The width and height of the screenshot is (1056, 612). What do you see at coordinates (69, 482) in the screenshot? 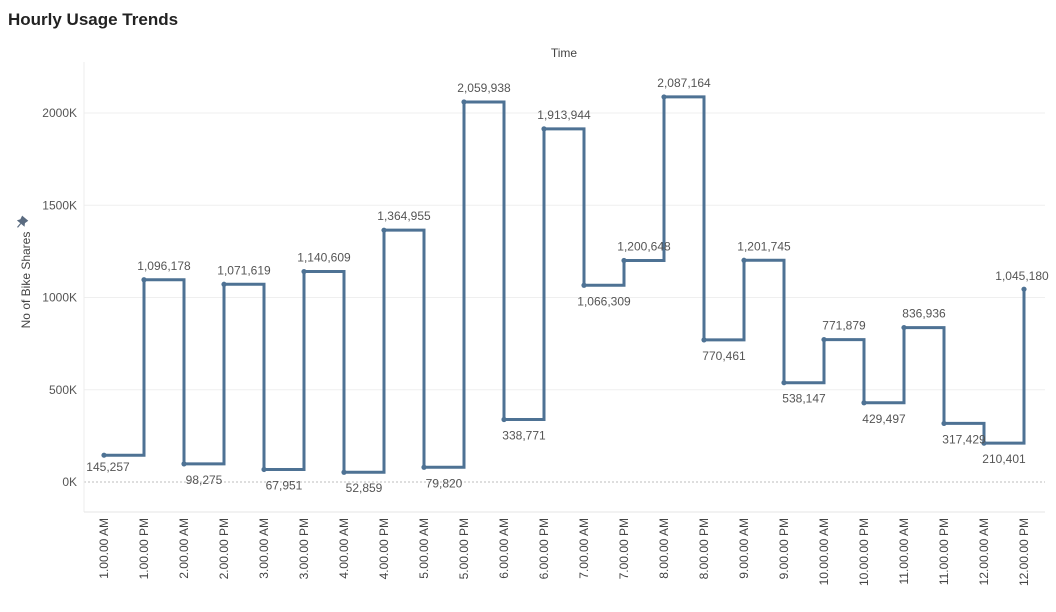
I see `y-tick-label: 0K` at bounding box center [69, 482].